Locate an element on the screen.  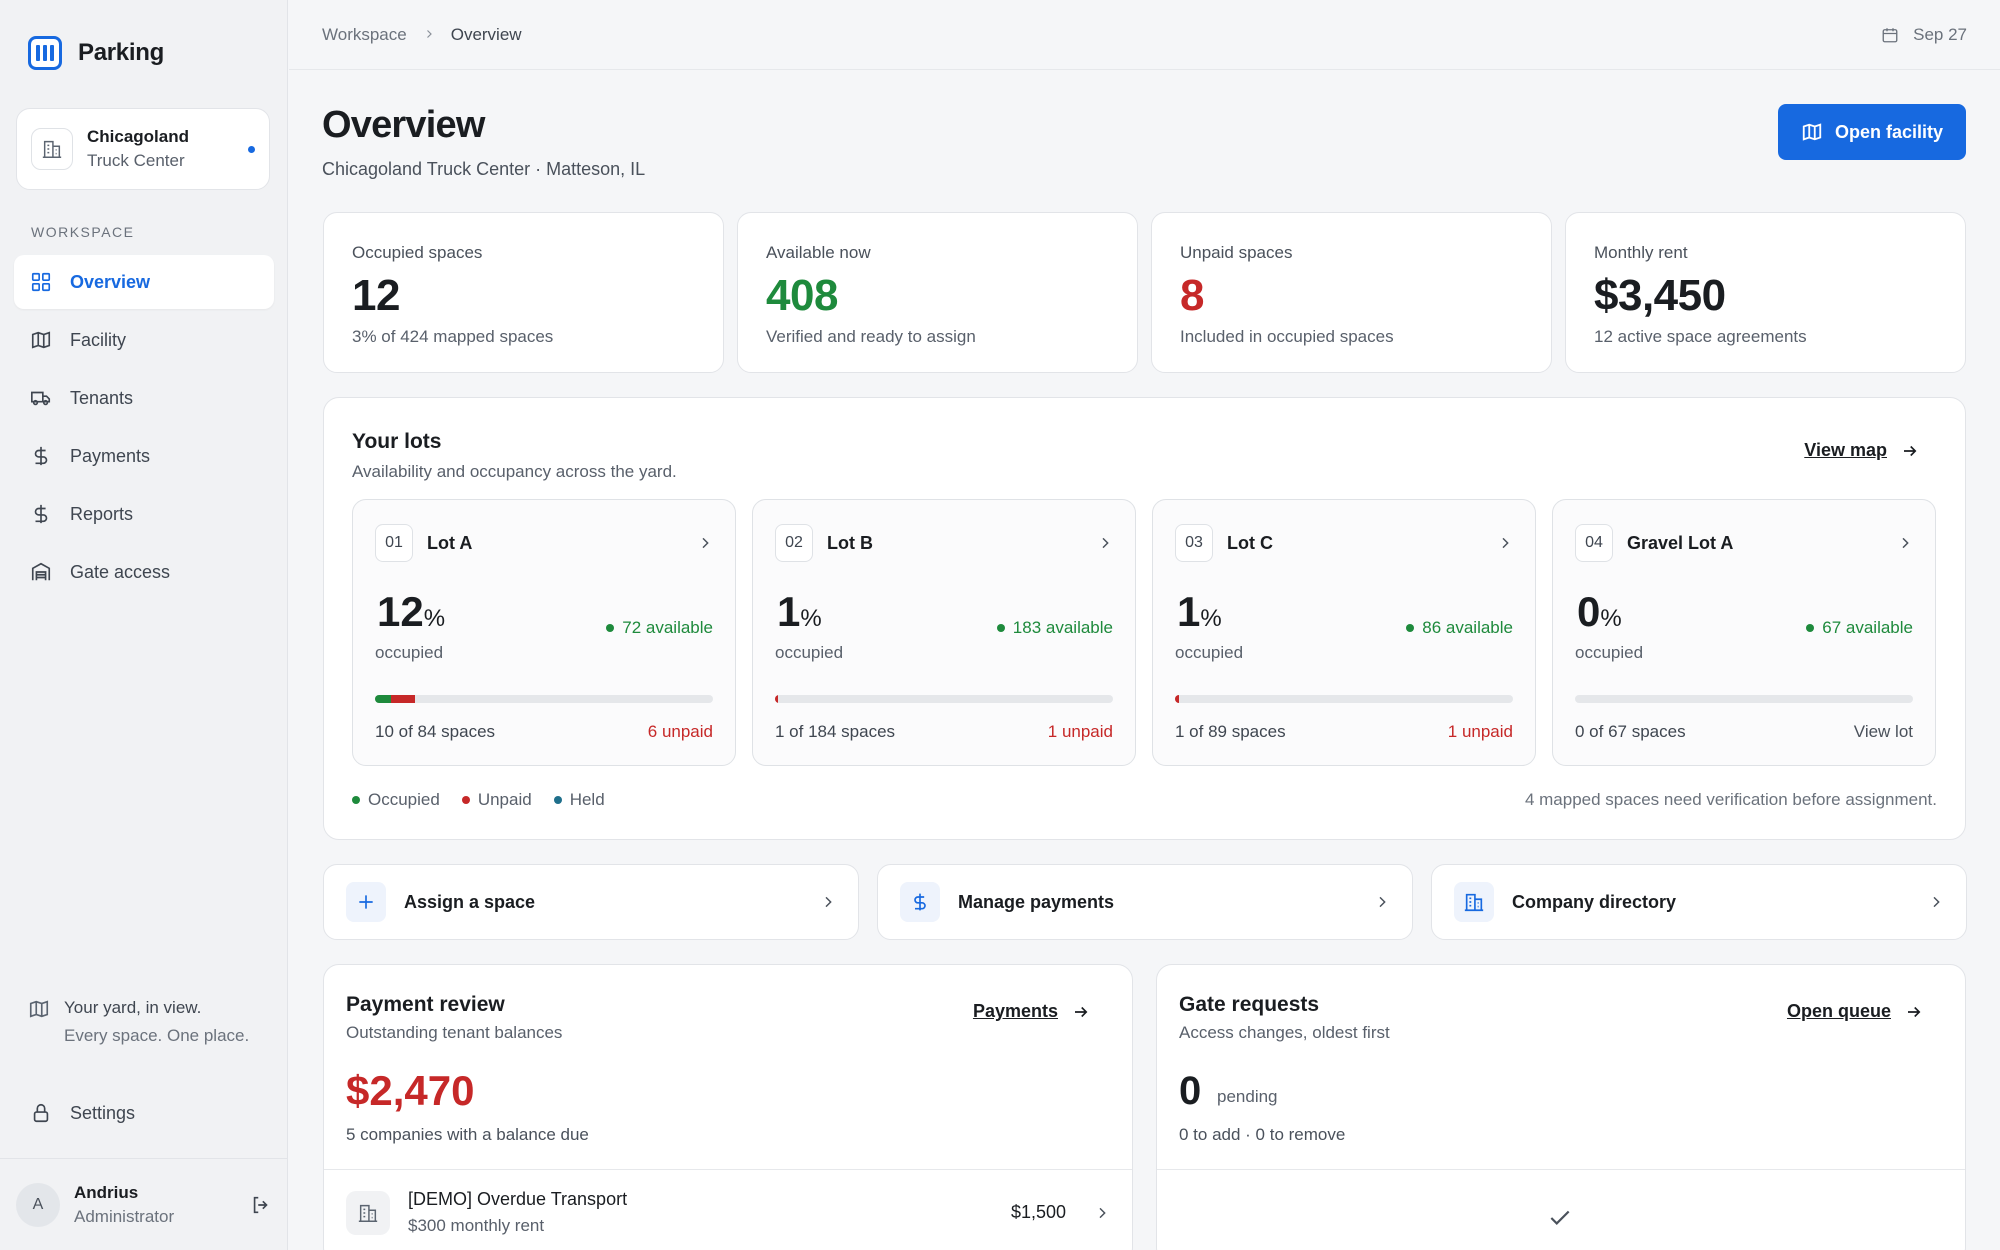
lot-name: Lot C is located at coordinates (1250, 542).